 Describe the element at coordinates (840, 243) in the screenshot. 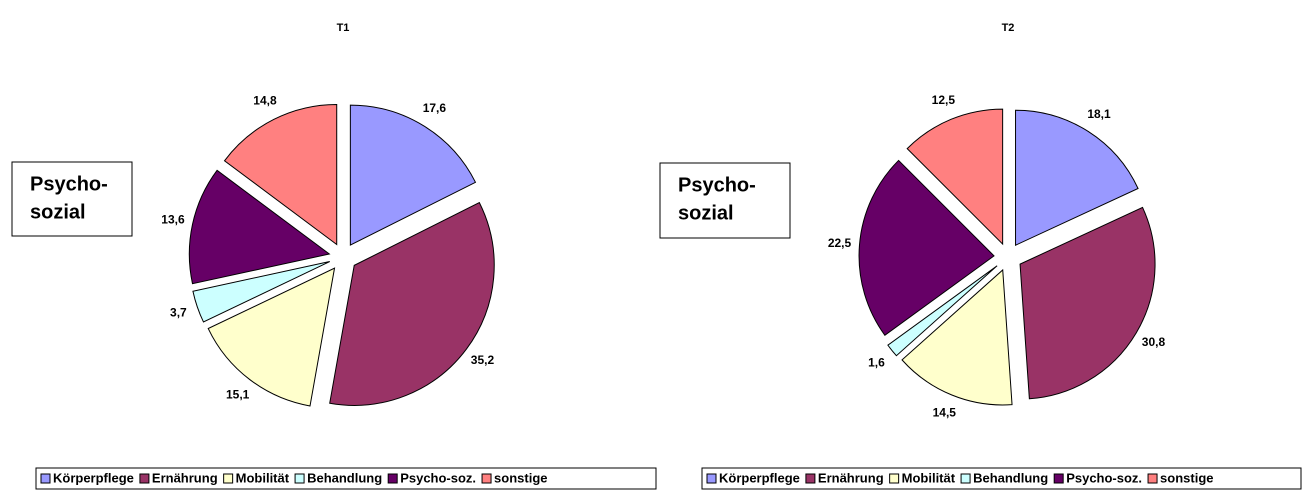

I see `data-label: 22,5` at that location.